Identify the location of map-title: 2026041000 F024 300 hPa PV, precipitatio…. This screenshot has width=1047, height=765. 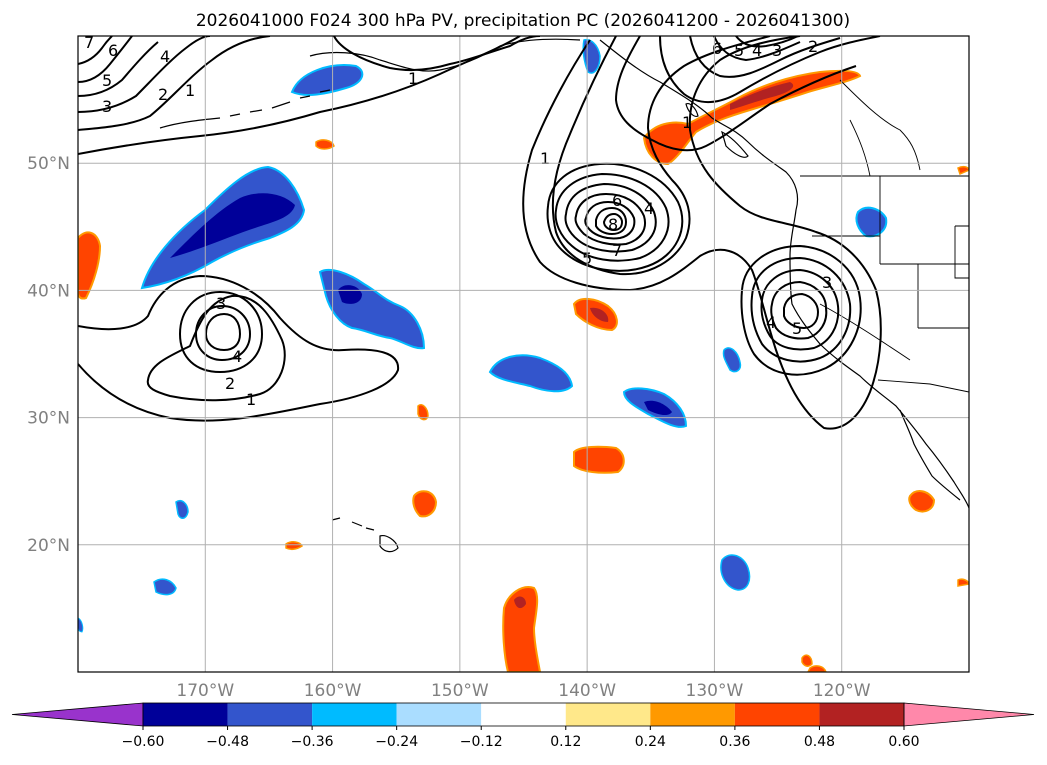
(523, 21).